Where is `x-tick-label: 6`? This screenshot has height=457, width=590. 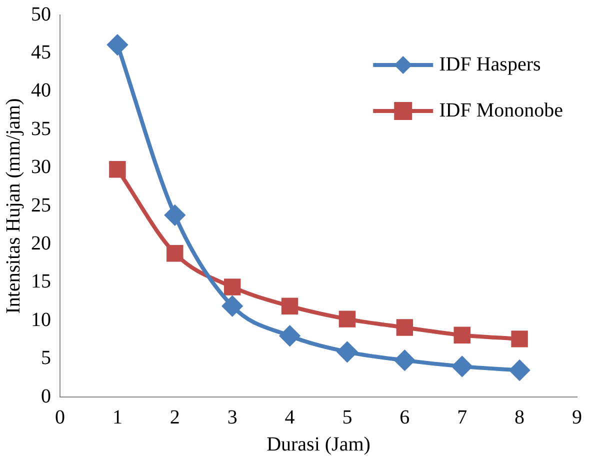
x-tick-label: 6 is located at coordinates (405, 417).